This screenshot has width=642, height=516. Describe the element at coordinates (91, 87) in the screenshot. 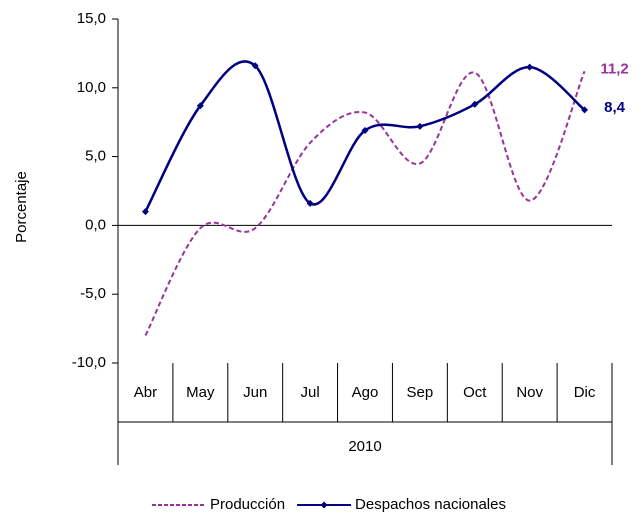

I see `y-tick-label: 10,0` at that location.